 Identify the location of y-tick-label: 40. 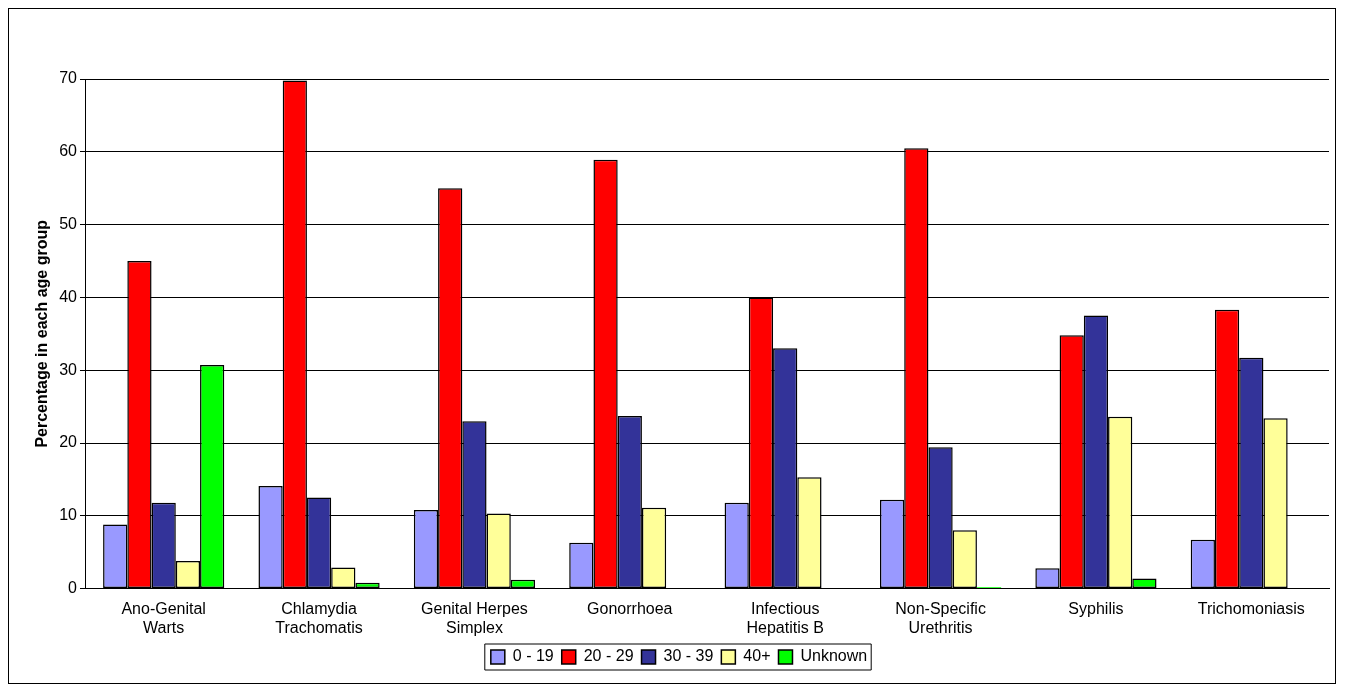
(68, 296).